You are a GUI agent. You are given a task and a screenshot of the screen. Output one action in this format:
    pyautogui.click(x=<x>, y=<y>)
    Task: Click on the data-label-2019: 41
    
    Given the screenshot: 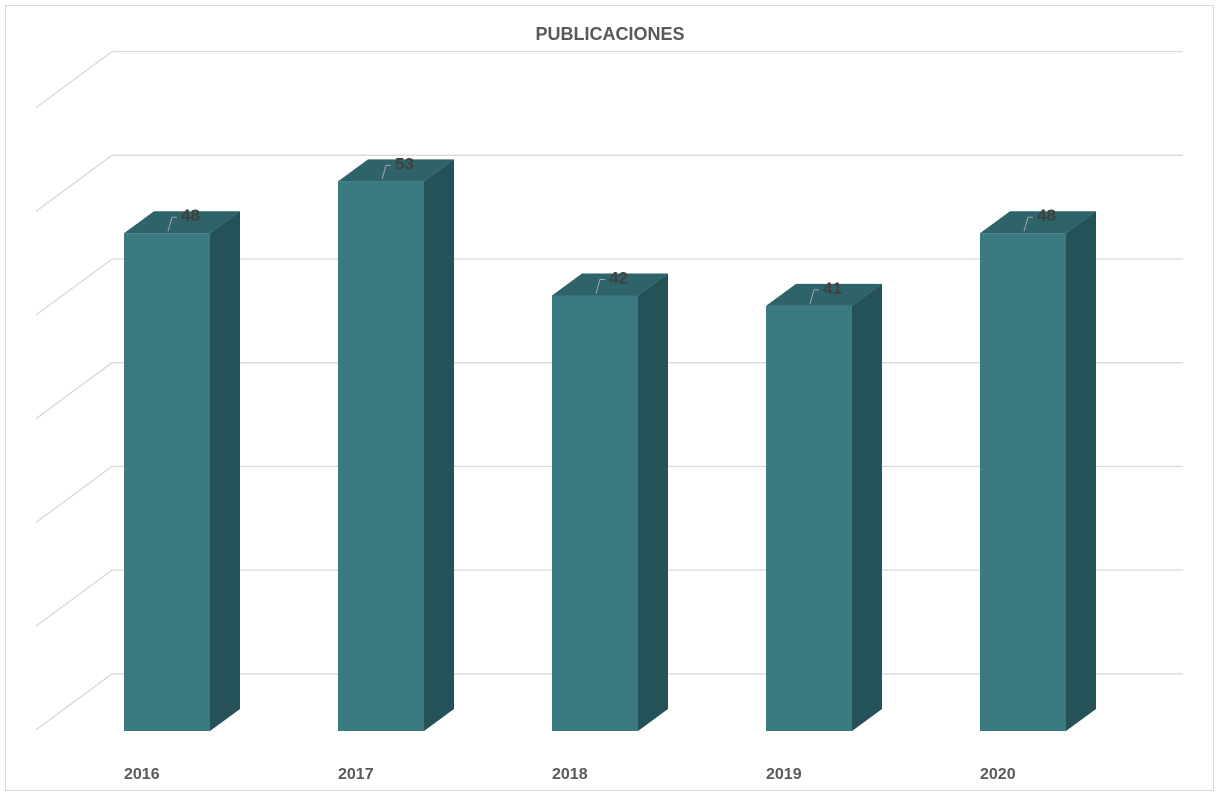 What is the action you would take?
    pyautogui.click(x=832, y=288)
    